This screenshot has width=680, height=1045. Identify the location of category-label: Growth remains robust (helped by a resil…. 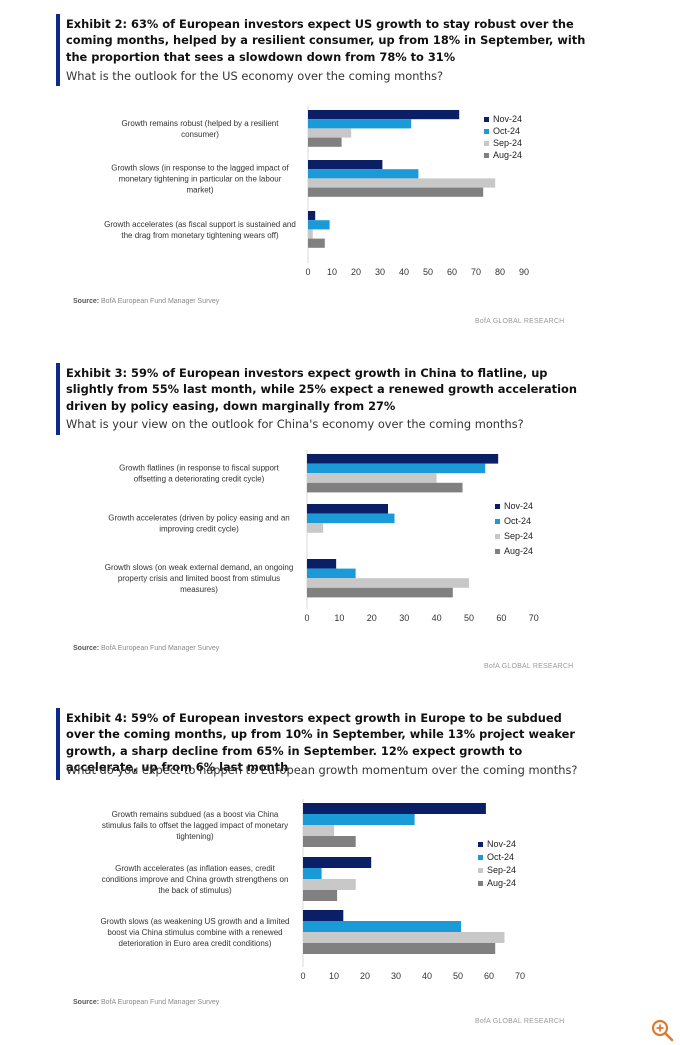
(201, 123).